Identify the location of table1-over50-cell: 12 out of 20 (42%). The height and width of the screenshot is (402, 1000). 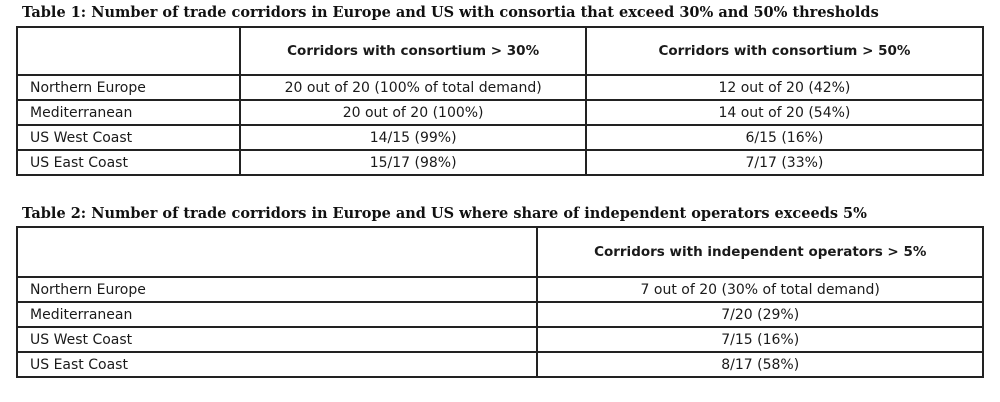
(784, 87).